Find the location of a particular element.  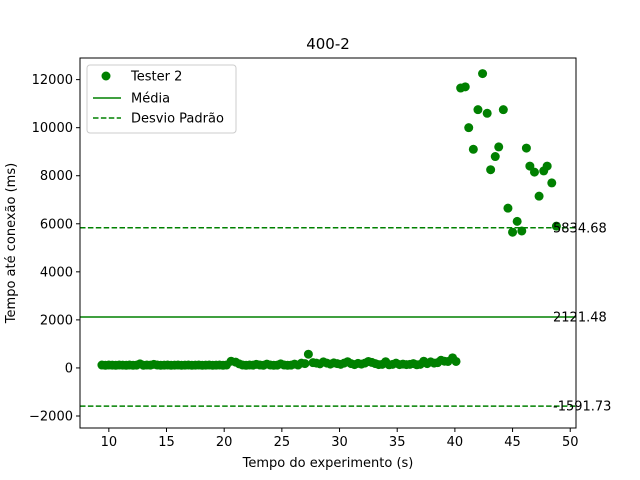

chart-title: 400-2 is located at coordinates (328, 44).